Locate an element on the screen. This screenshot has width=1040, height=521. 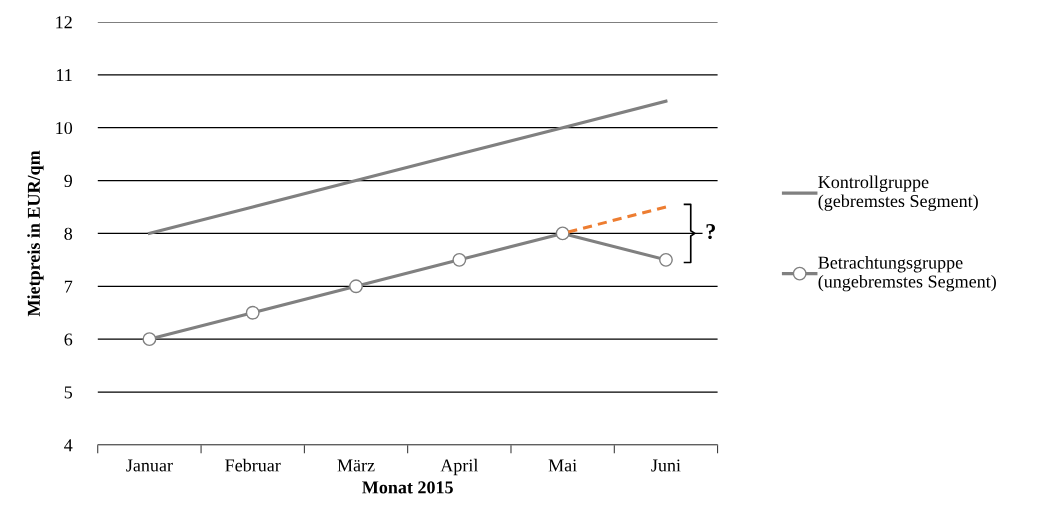
y-tick-label: 6 is located at coordinates (68, 339).